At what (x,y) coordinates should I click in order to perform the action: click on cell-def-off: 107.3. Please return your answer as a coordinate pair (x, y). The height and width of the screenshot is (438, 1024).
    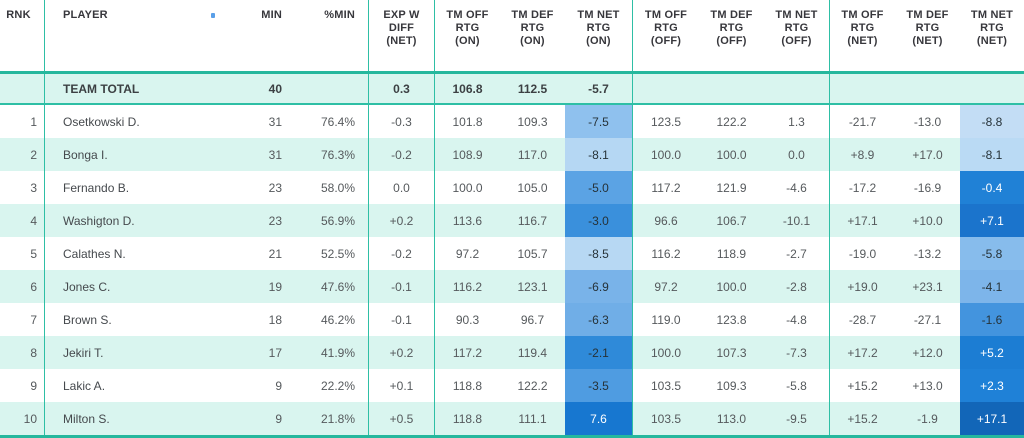
    Looking at the image, I should click on (731, 352).